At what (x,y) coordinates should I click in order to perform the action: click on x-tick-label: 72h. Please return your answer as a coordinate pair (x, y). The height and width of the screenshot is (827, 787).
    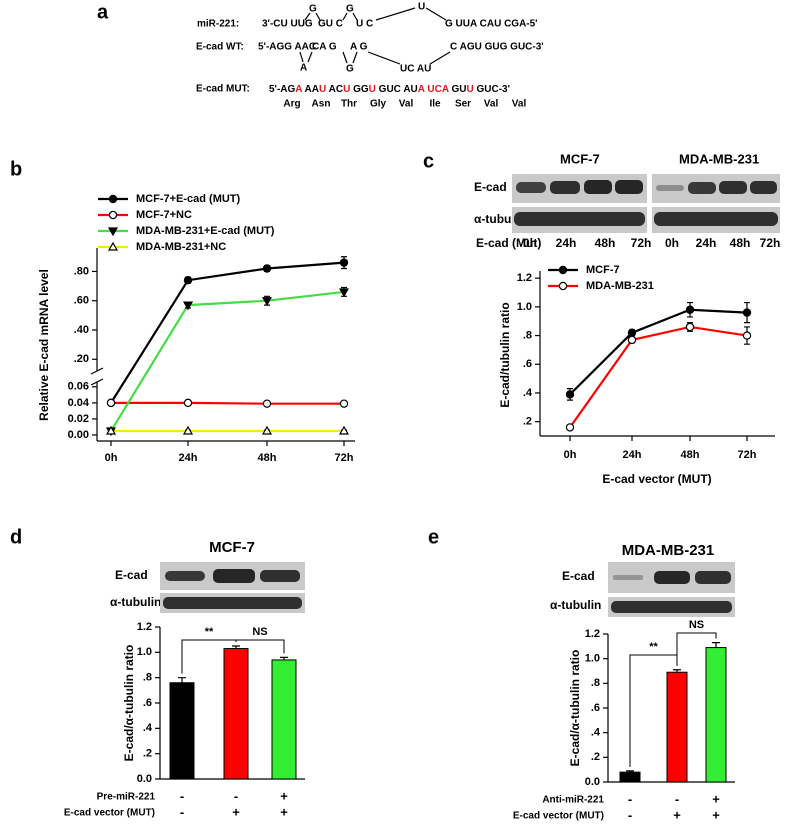
    Looking at the image, I should click on (344, 458).